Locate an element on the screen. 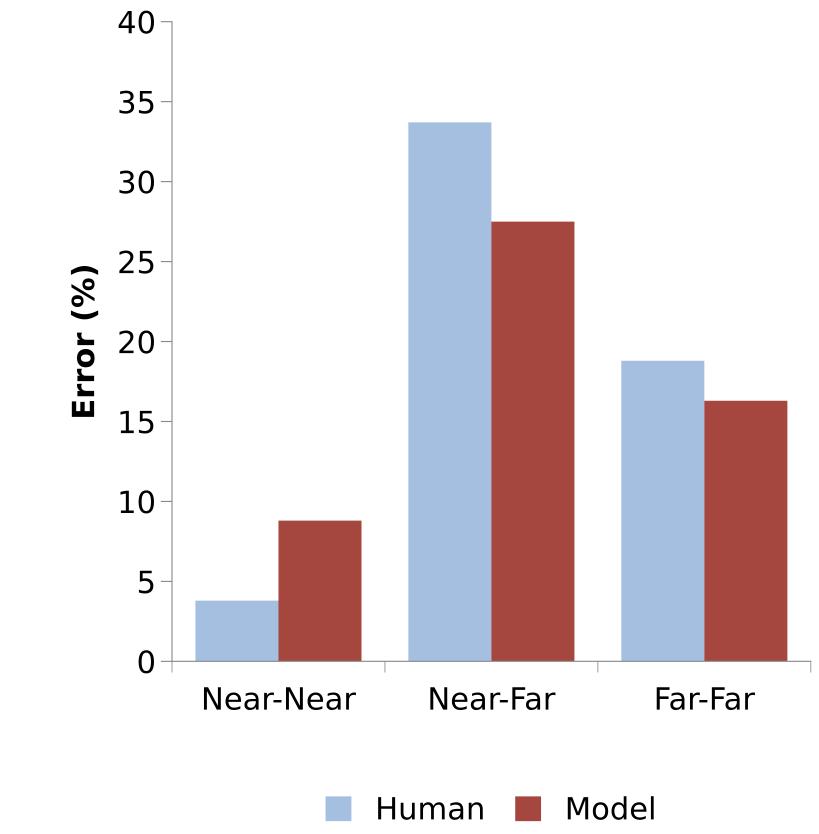 Image resolution: width=819 pixels, height=834 pixels. y-tick-label: 35 is located at coordinates (136, 102).